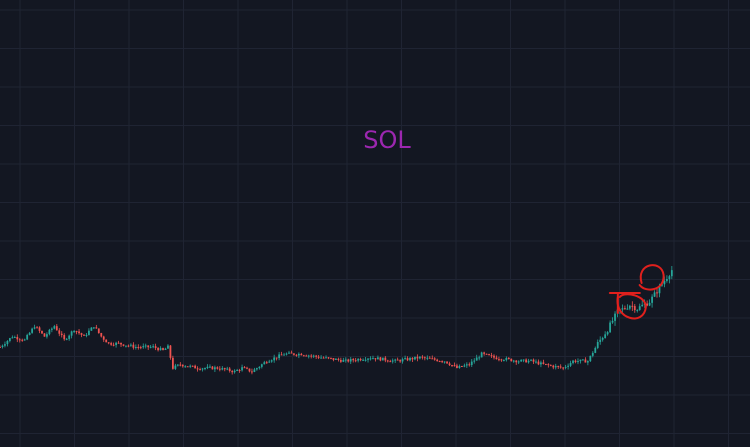  What do you see at coordinates (651, 277) in the screenshot?
I see `annotation-circle-upper` at bounding box center [651, 277].